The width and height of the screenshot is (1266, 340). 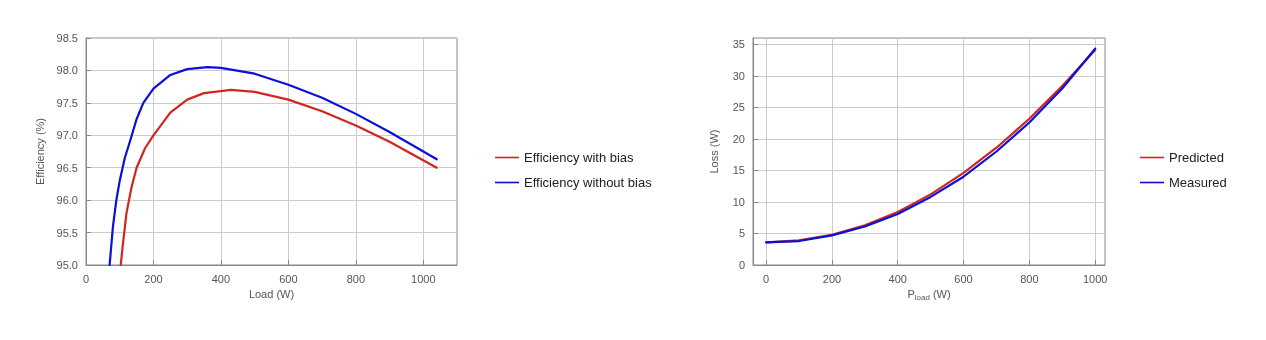 I want to click on y-tick-label: 35, so click(x=738, y=44).